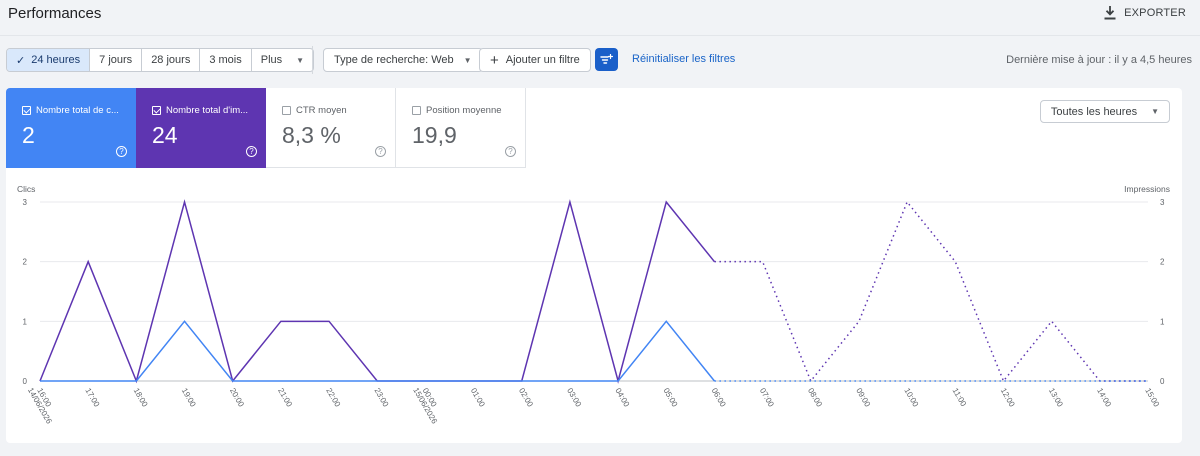 This screenshot has width=1200, height=456. I want to click on metric-label-row: CTR moyen, so click(314, 110).